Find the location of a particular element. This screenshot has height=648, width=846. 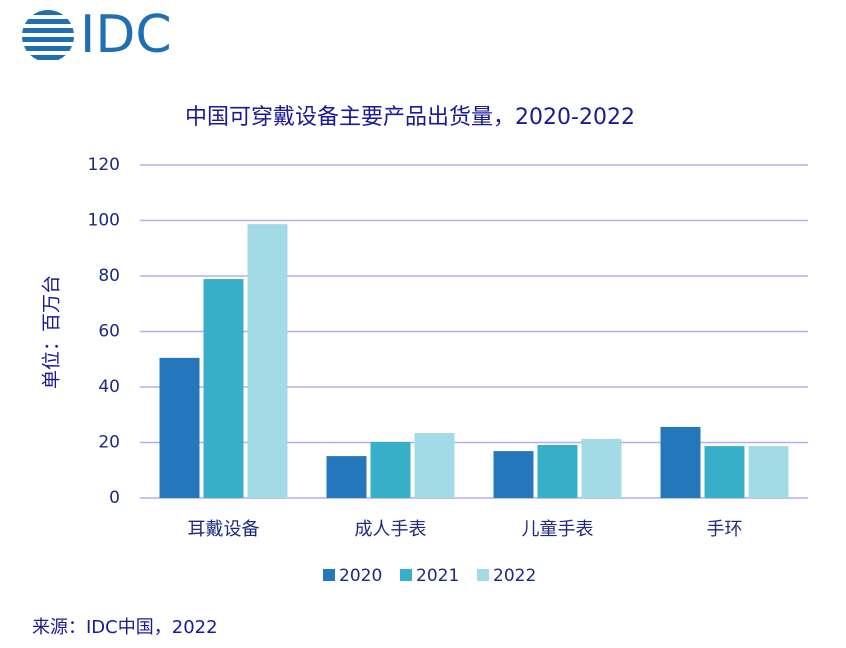

y-tick-label: 120 is located at coordinates (104, 165).